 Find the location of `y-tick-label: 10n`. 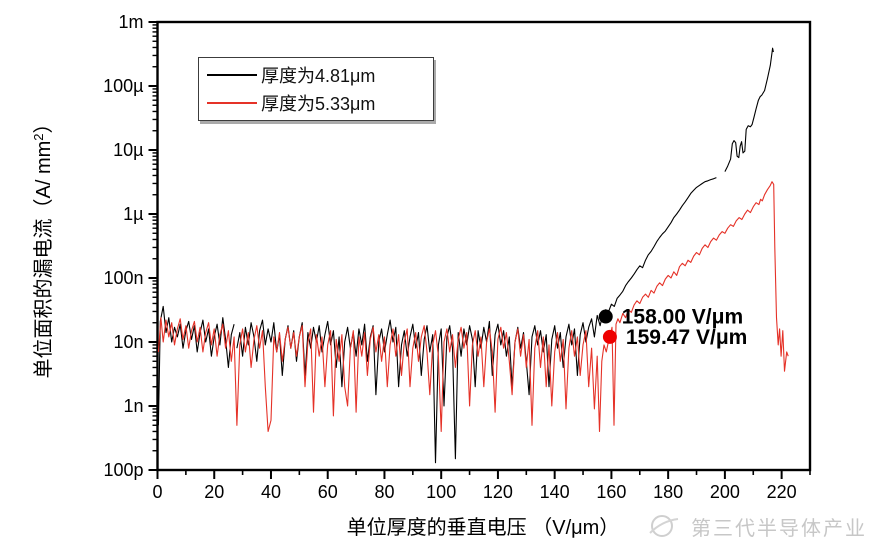

y-tick-label: 10n is located at coordinates (128, 342).